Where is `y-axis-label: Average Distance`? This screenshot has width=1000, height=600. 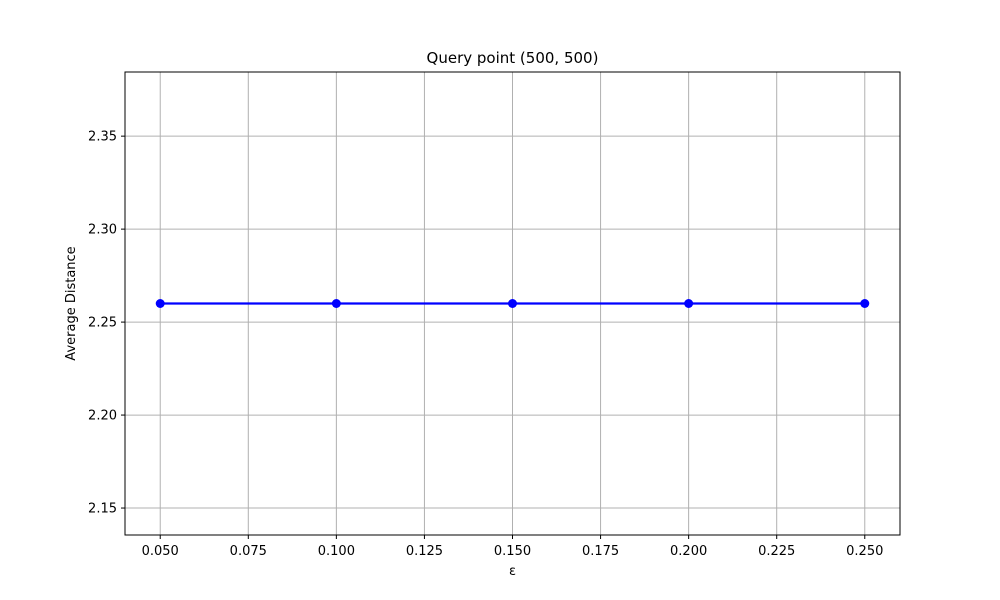 y-axis-label: Average Distance is located at coordinates (71, 303).